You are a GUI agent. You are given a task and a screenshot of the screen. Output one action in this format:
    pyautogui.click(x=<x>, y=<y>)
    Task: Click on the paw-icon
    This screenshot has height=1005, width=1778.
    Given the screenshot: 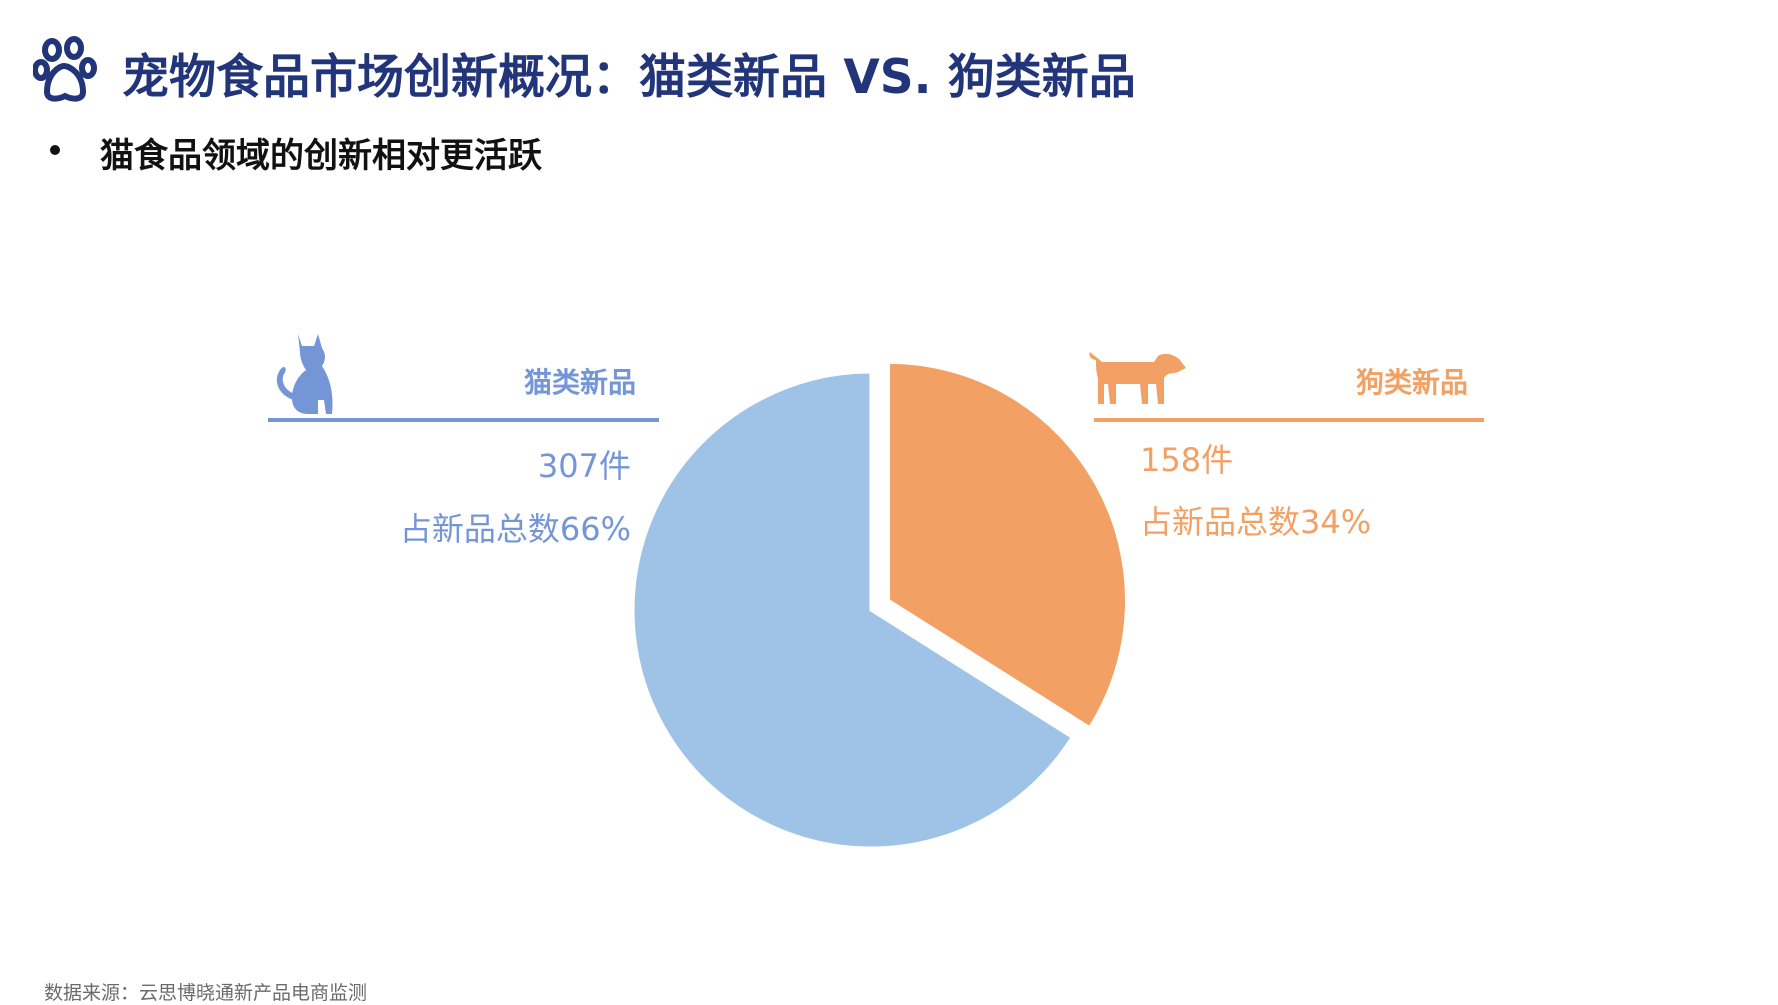 What is the action you would take?
    pyautogui.click(x=65, y=69)
    